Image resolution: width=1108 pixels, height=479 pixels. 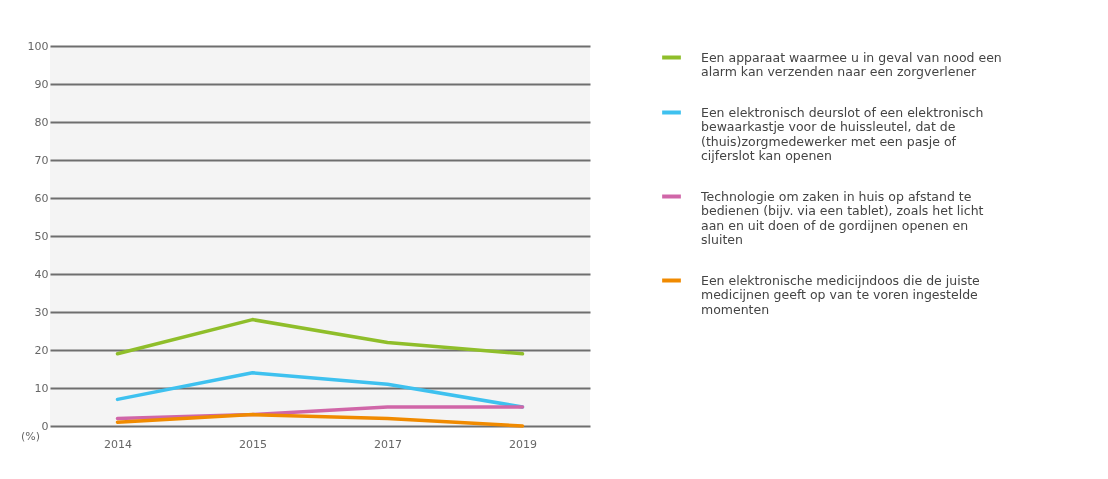 What do you see at coordinates (388, 444) in the screenshot?
I see `x-tick-label: 2017` at bounding box center [388, 444].